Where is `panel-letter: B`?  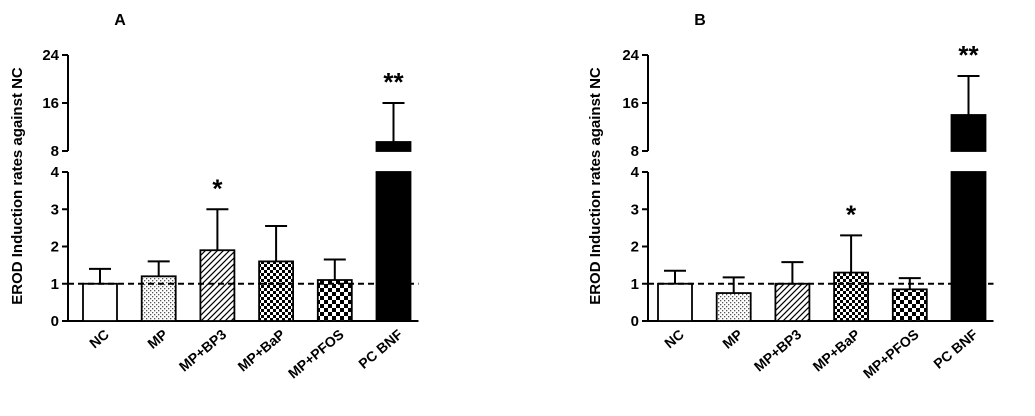 panel-letter: B is located at coordinates (700, 20).